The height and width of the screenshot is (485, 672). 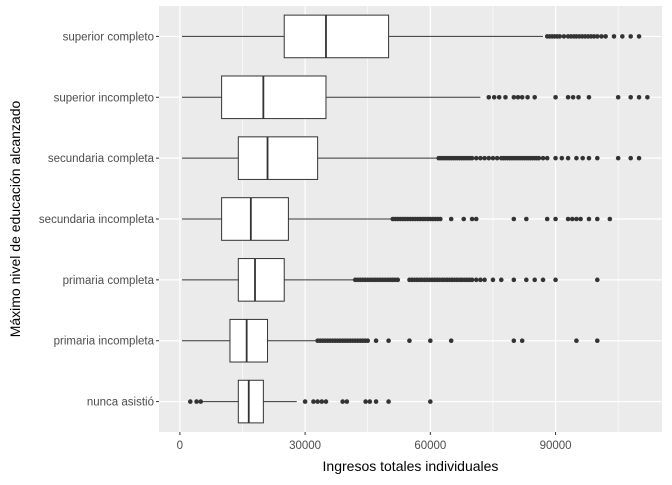 What do you see at coordinates (305, 446) in the screenshot?
I see `x-tick-label: 30000` at bounding box center [305, 446].